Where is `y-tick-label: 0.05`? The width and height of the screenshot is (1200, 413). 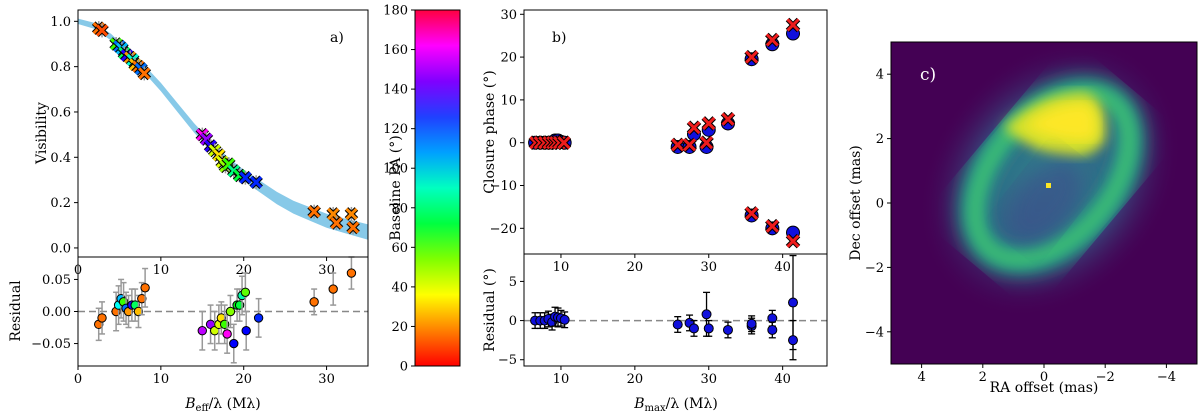
y-tick-label: 0.05 is located at coordinates (56, 280).